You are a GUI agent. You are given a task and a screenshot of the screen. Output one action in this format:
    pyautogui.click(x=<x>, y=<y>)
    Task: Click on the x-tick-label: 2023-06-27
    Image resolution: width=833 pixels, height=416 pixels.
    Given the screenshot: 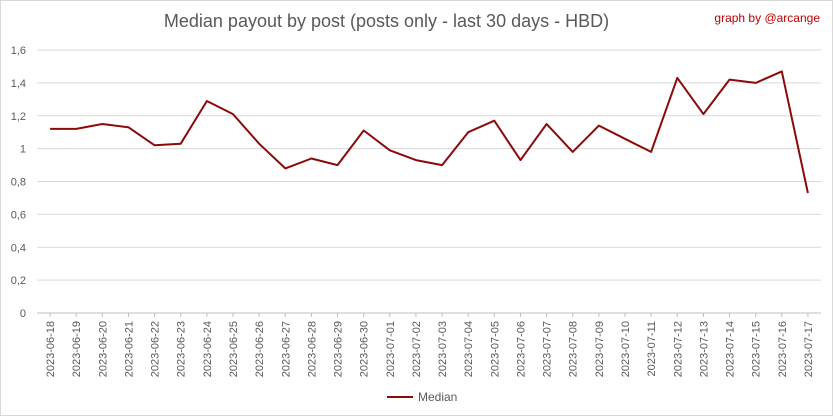 What is the action you would take?
    pyautogui.click(x=286, y=349)
    